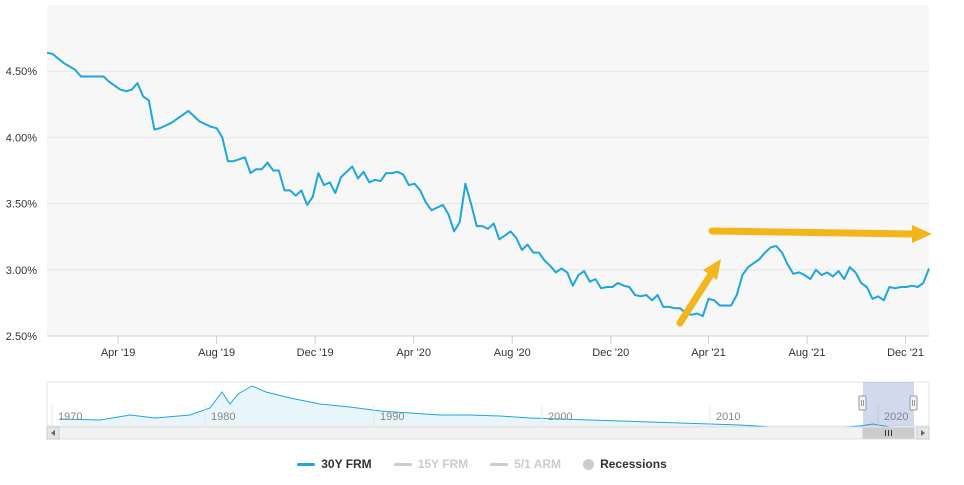  What do you see at coordinates (633, 464) in the screenshot?
I see `legend-label-recessions: Recessions` at bounding box center [633, 464].